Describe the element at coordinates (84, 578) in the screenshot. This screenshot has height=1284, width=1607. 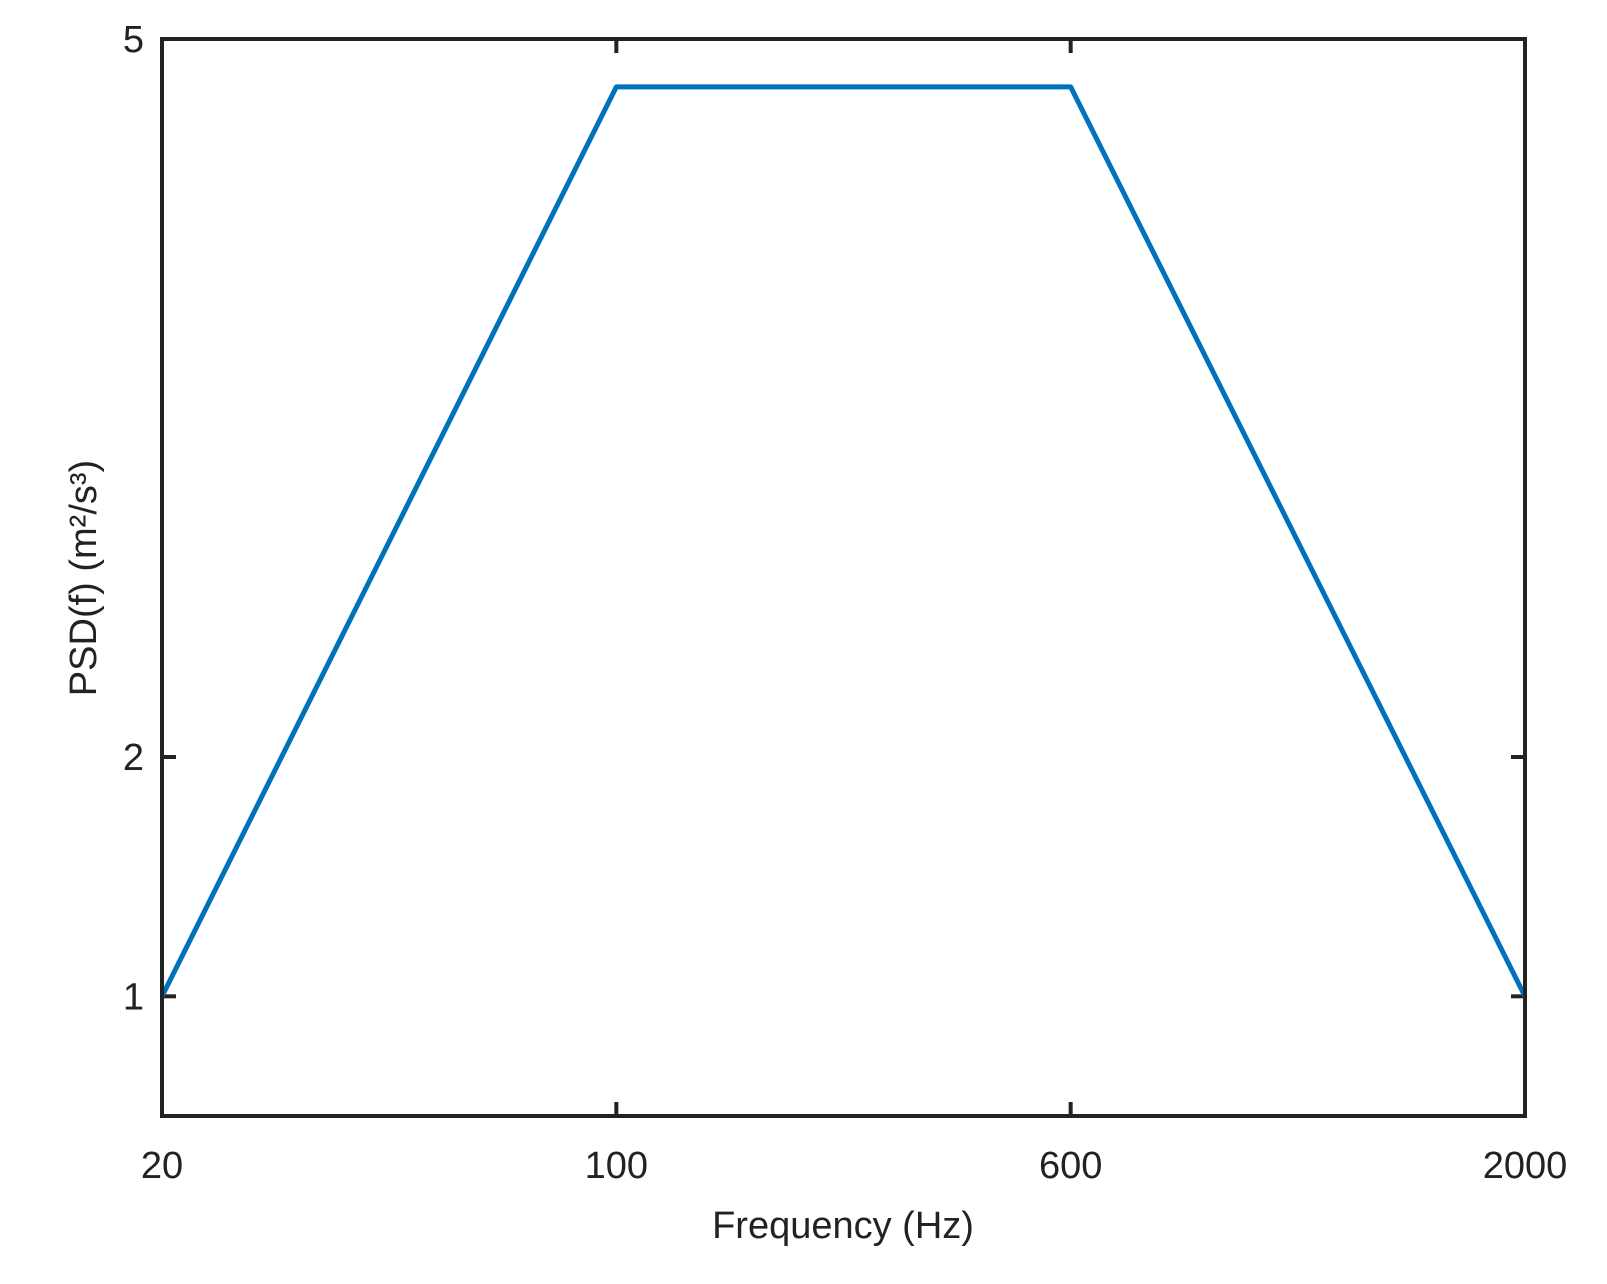
I see `y-axis-label: PSD(f) (m²/s³)` at that location.